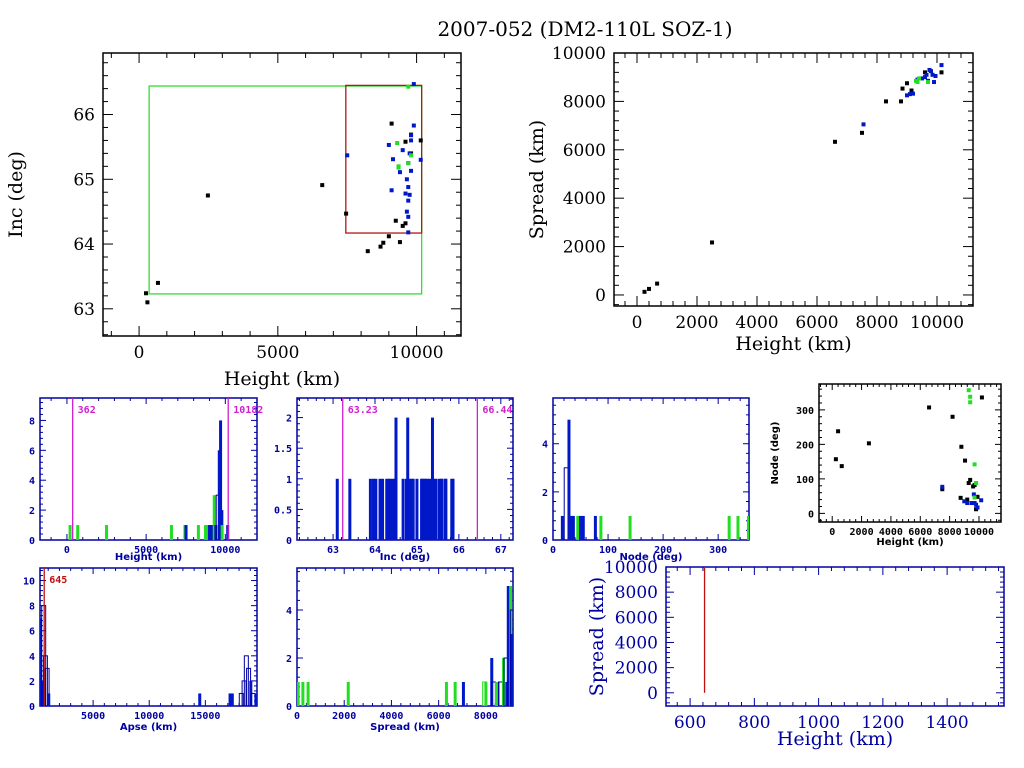  What do you see at coordinates (718, 550) in the screenshot?
I see `x-tick-label: 300` at bounding box center [718, 550].